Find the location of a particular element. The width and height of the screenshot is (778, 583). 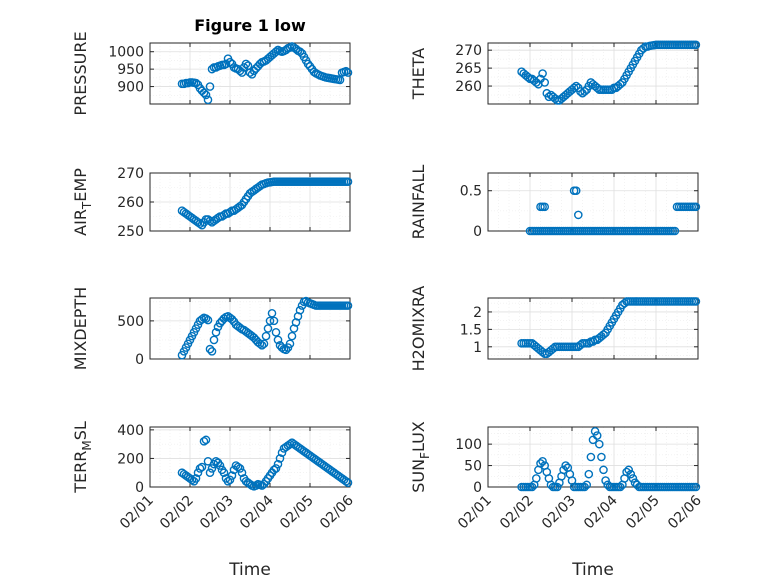

x-tick-label: 02/05 is located at coordinates (297, 513).